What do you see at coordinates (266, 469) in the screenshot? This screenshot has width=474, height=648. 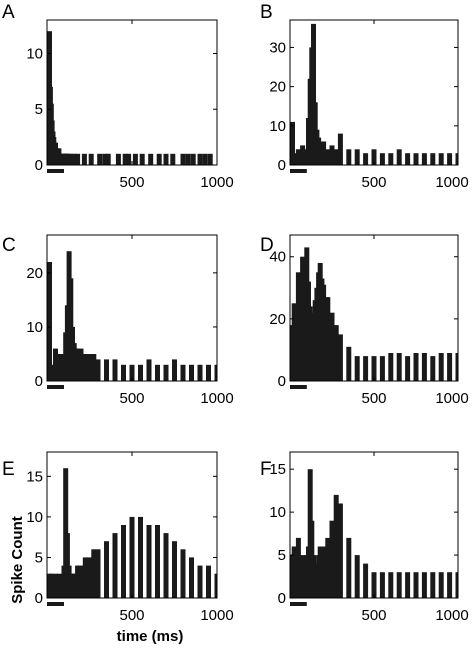 I see `panel-letter-f: F` at bounding box center [266, 469].